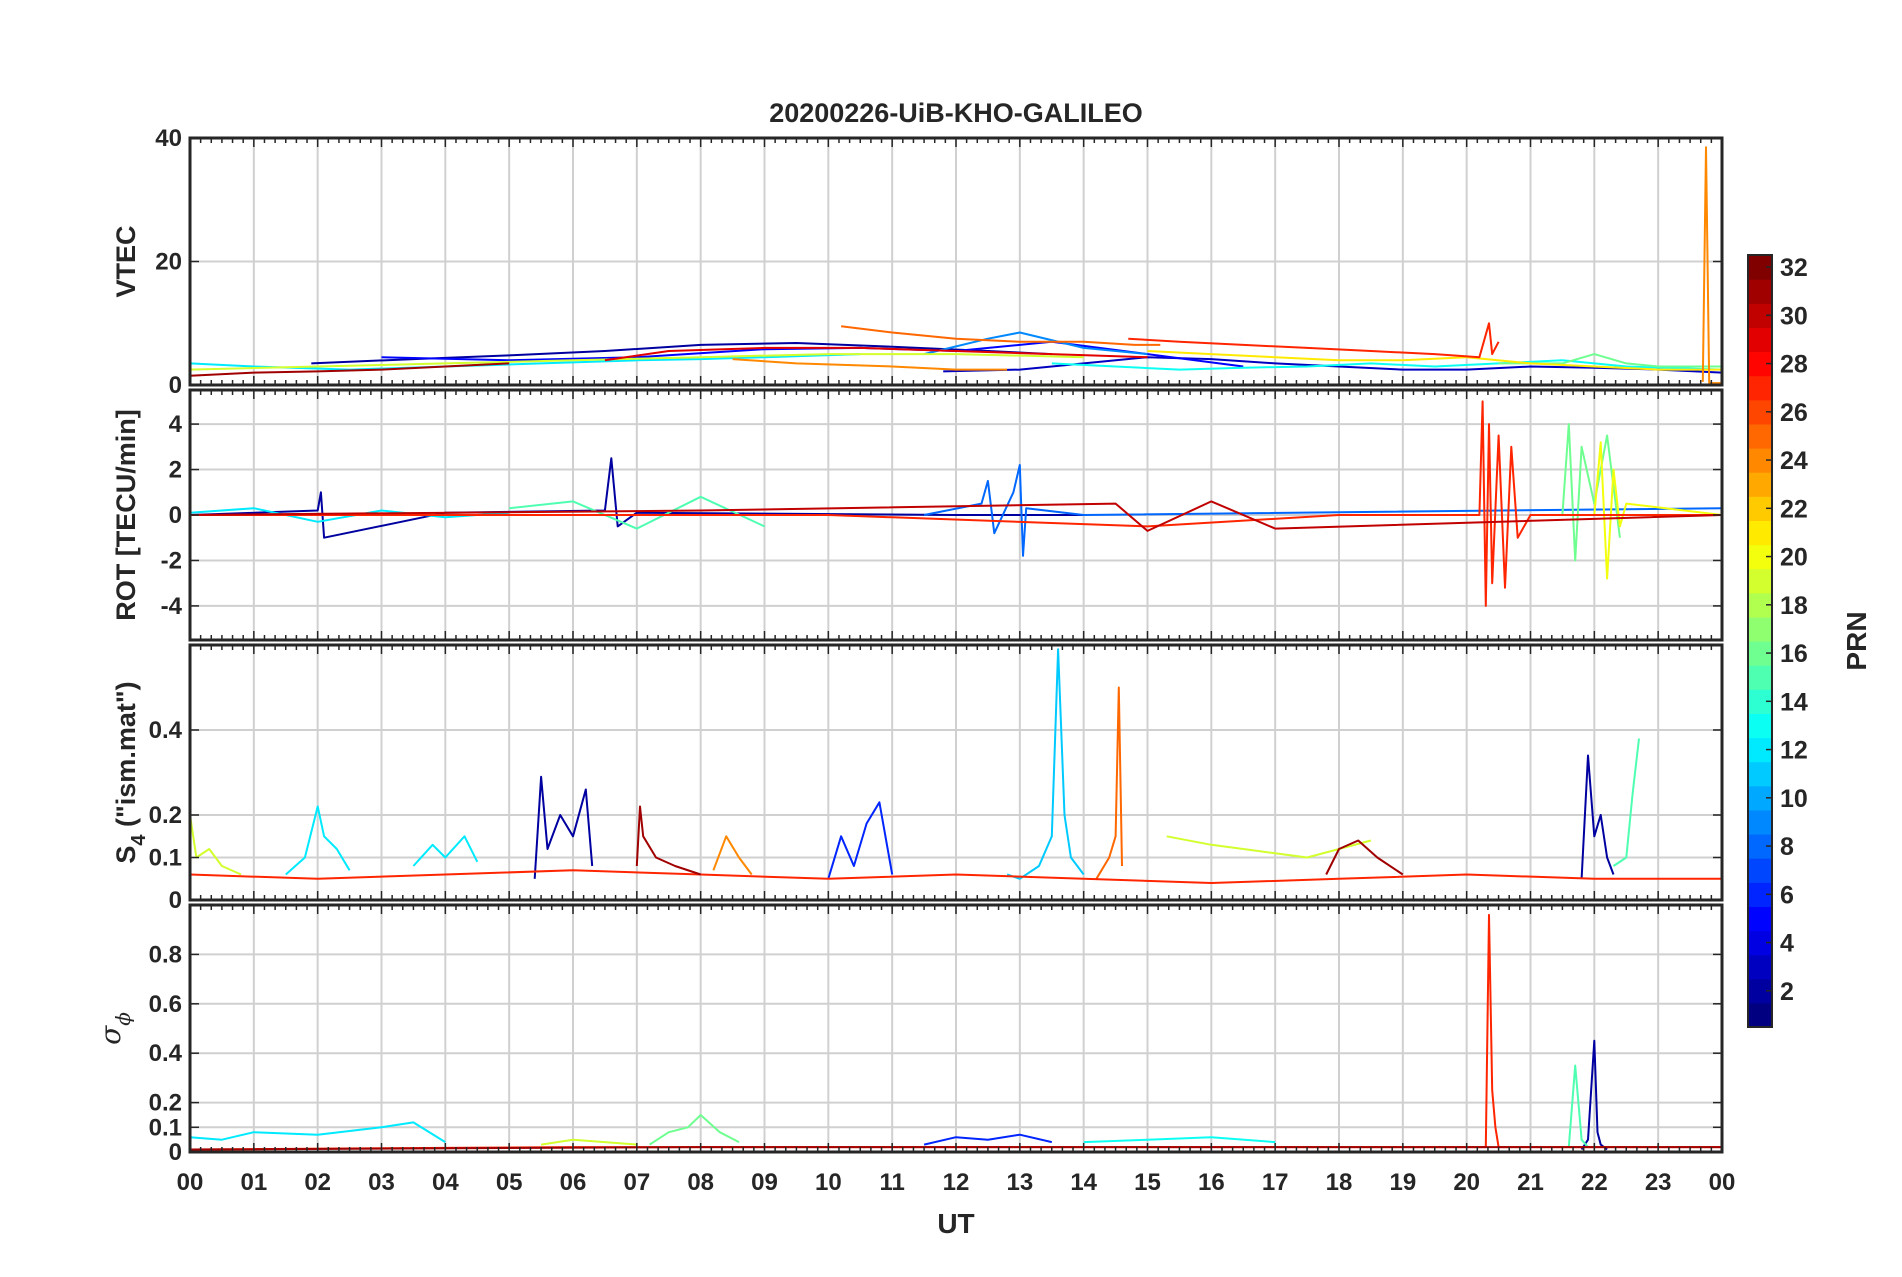  Describe the element at coordinates (1530, 1182) in the screenshot. I see `x-tick-label: 21` at that location.